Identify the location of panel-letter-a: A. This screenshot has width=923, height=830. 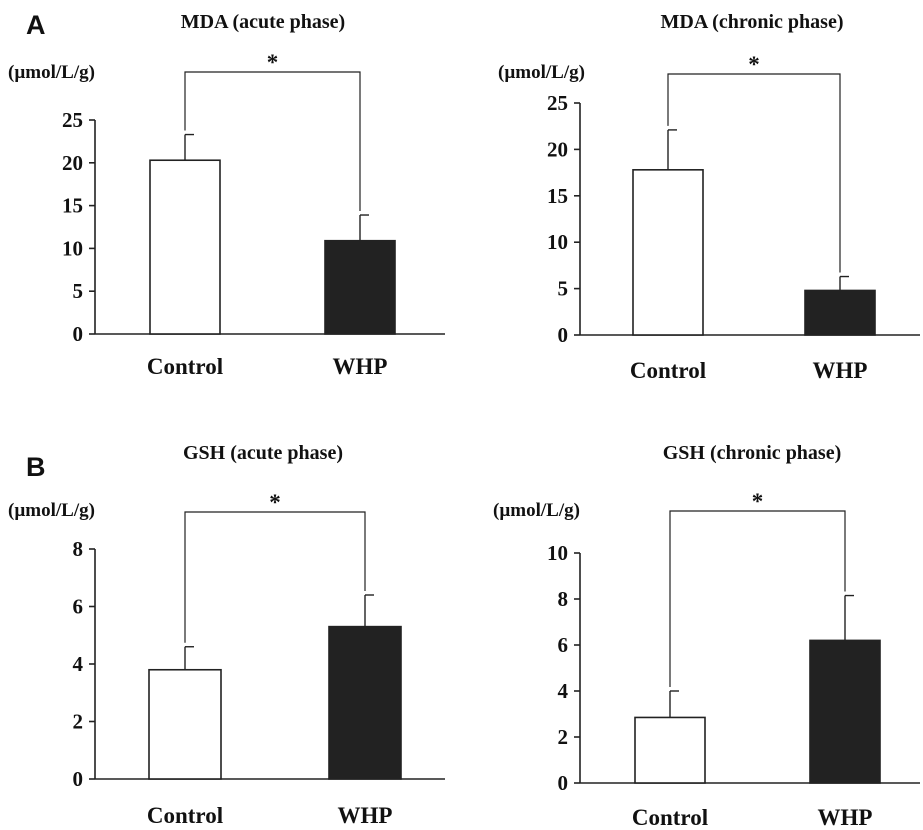
(36, 25).